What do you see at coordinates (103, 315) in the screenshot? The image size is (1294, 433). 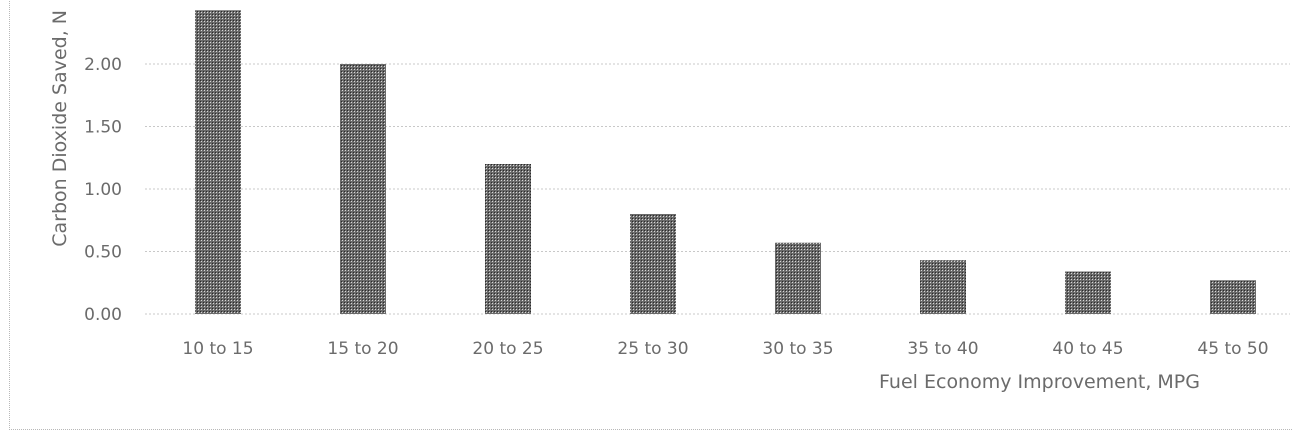 I see `y-tick-label: 0.00` at bounding box center [103, 315].